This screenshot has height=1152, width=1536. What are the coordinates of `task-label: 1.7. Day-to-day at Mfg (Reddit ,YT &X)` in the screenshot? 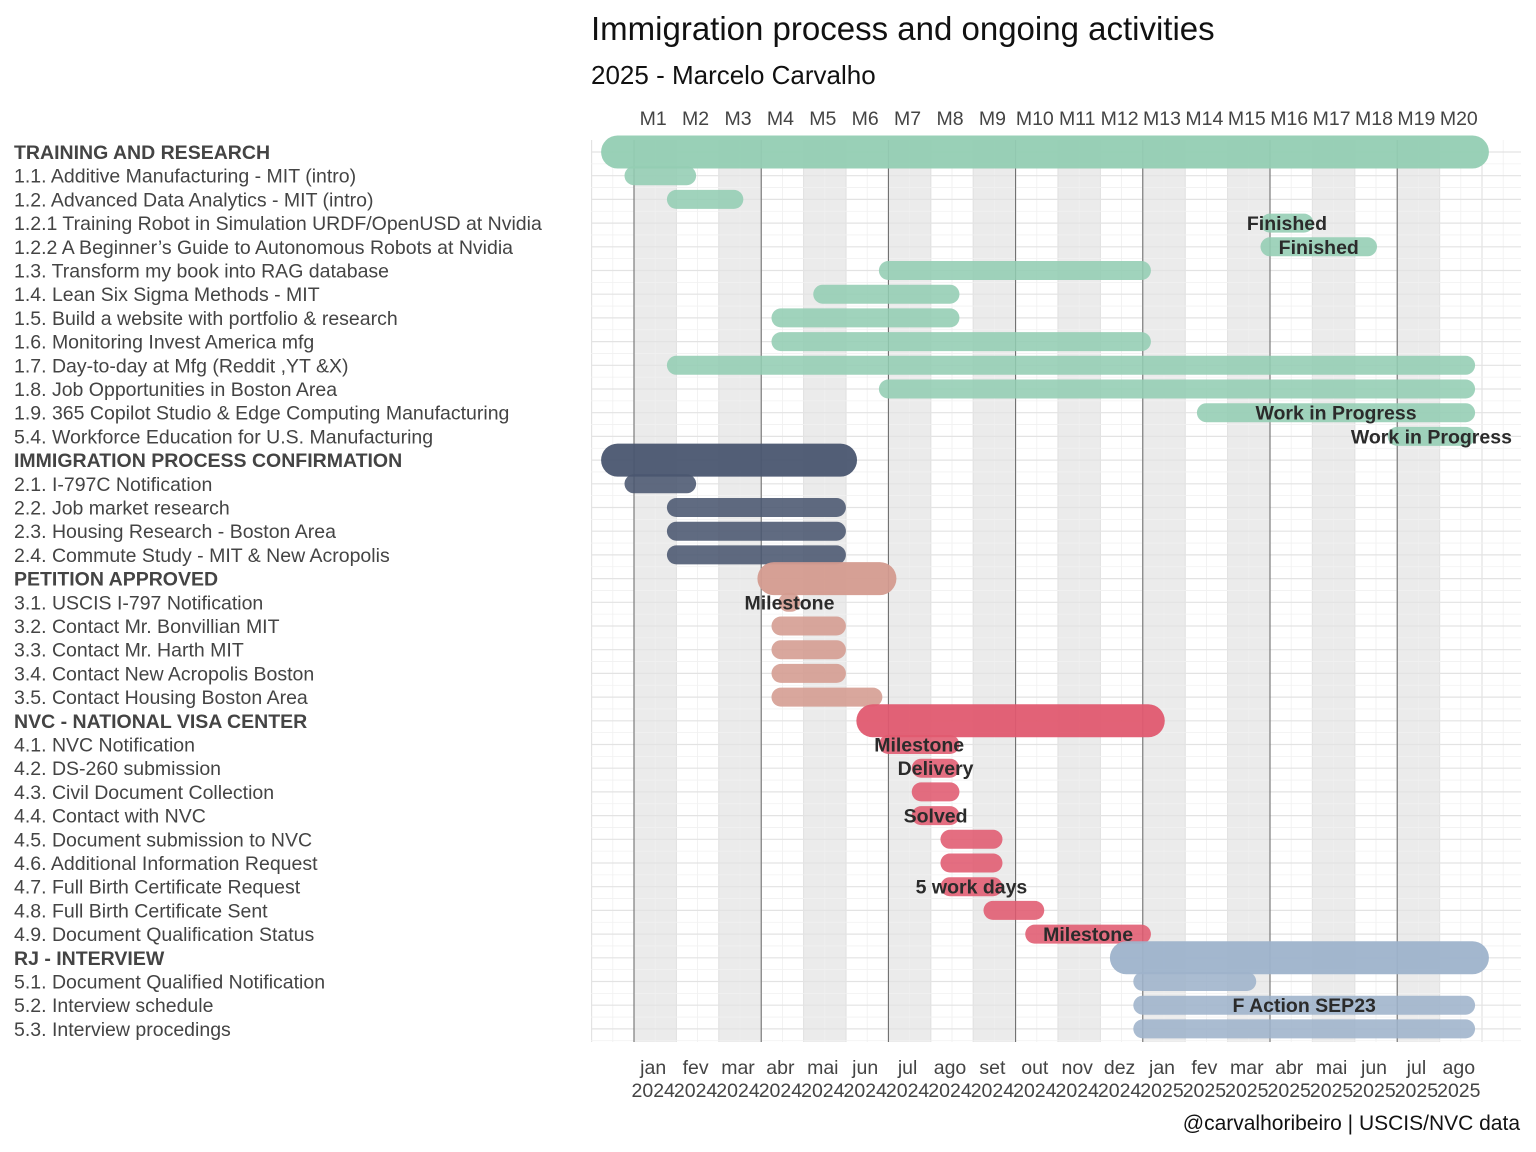 It's located at (181, 366).